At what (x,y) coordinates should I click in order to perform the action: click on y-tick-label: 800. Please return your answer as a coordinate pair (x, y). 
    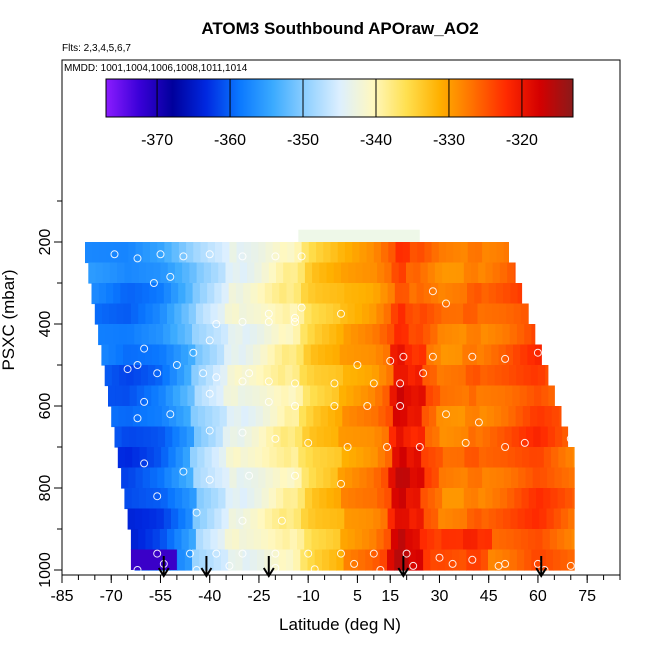
    Looking at the image, I should click on (45, 488).